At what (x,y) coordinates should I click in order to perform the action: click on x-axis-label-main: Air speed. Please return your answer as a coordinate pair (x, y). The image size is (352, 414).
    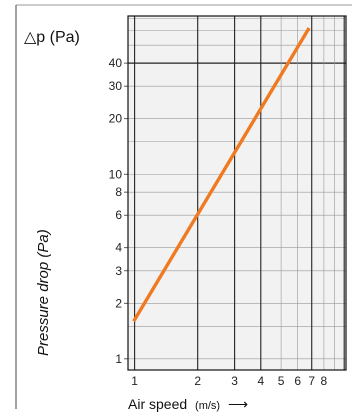
    Looking at the image, I should click on (157, 404).